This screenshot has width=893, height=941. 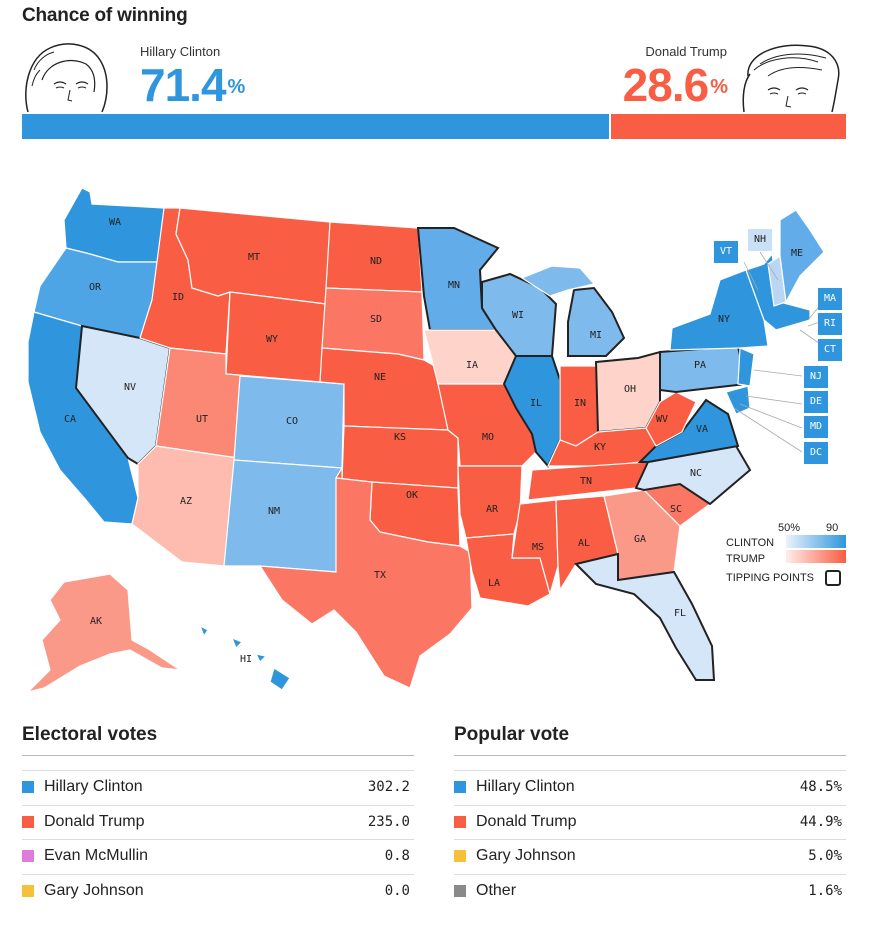 I want to click on state-label-MO: MO, so click(x=488, y=437).